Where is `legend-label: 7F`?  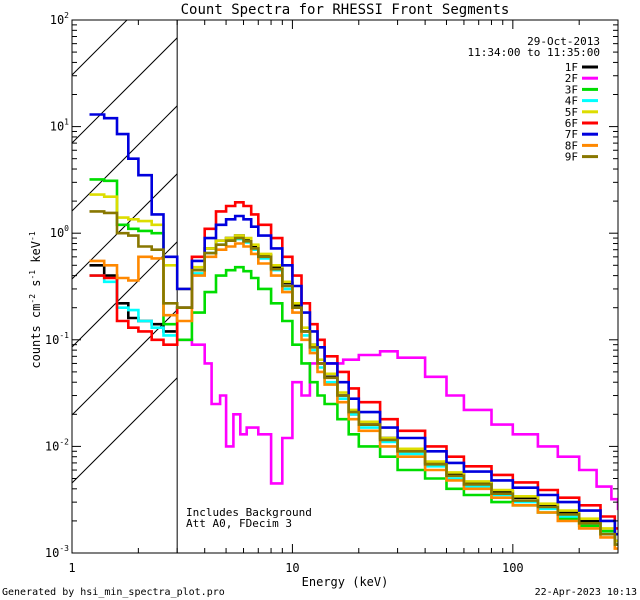 legend-label: 7F is located at coordinates (571, 134).